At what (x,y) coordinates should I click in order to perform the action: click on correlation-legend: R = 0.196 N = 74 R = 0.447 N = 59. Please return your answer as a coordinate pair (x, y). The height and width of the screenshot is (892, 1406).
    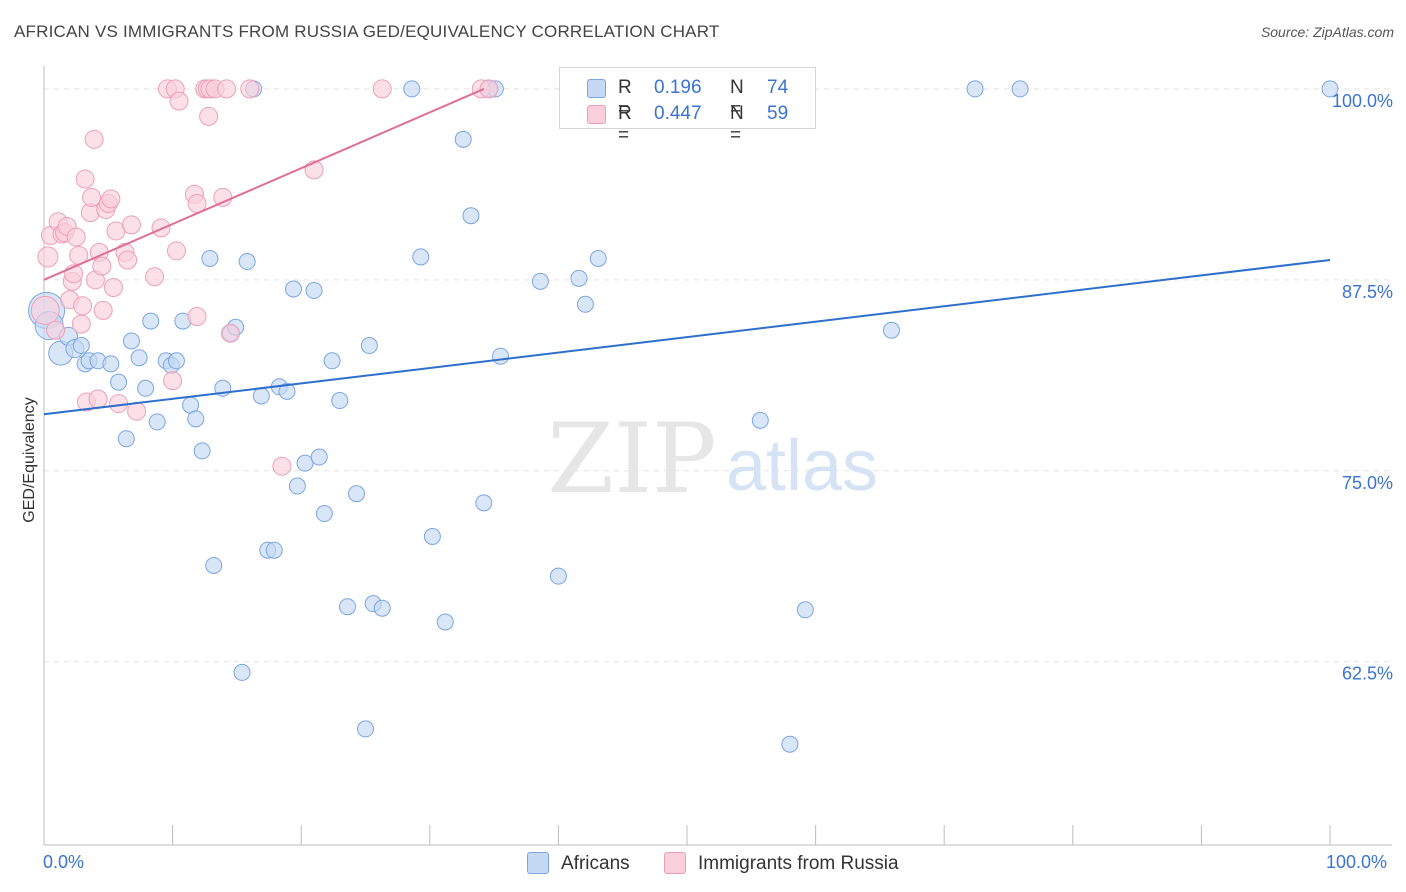
    Looking at the image, I should click on (687, 106).